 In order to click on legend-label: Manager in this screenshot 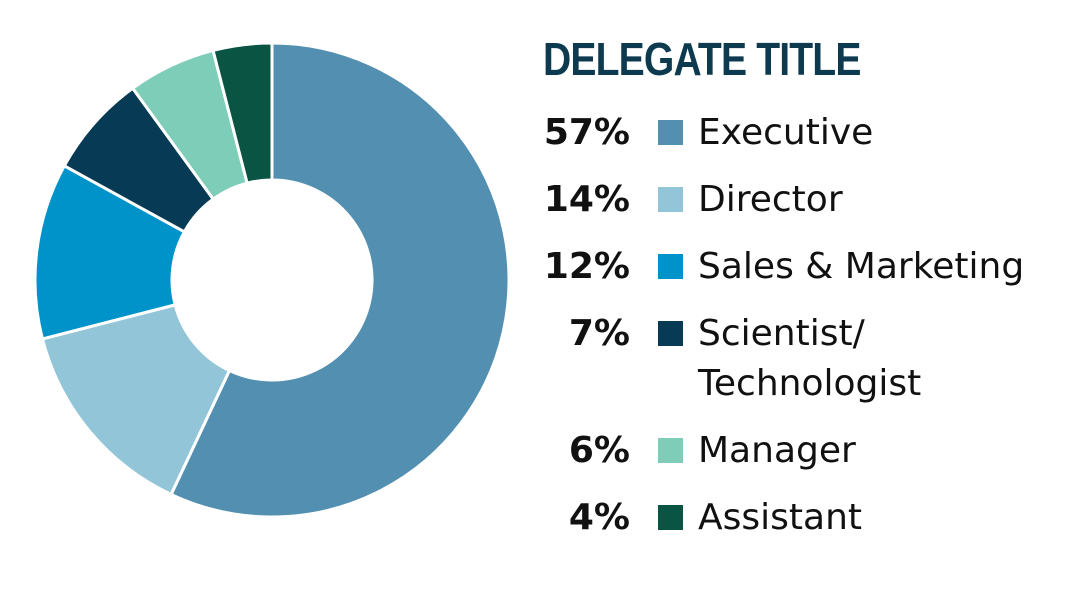, I will do `click(777, 450)`.